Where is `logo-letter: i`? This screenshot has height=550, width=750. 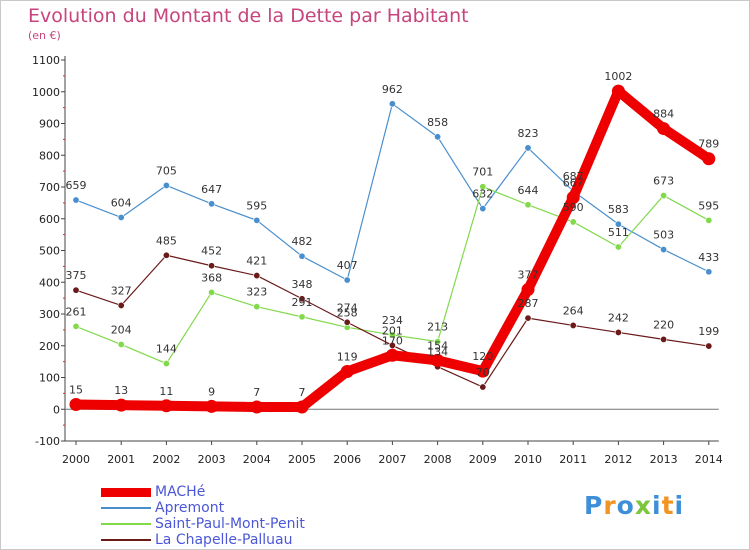
logo-letter: i is located at coordinates (679, 505).